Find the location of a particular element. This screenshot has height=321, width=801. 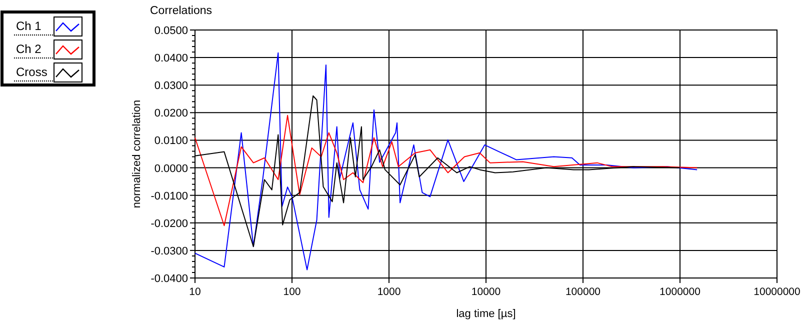

y-tick-label: 0.0000 is located at coordinates (171, 168).